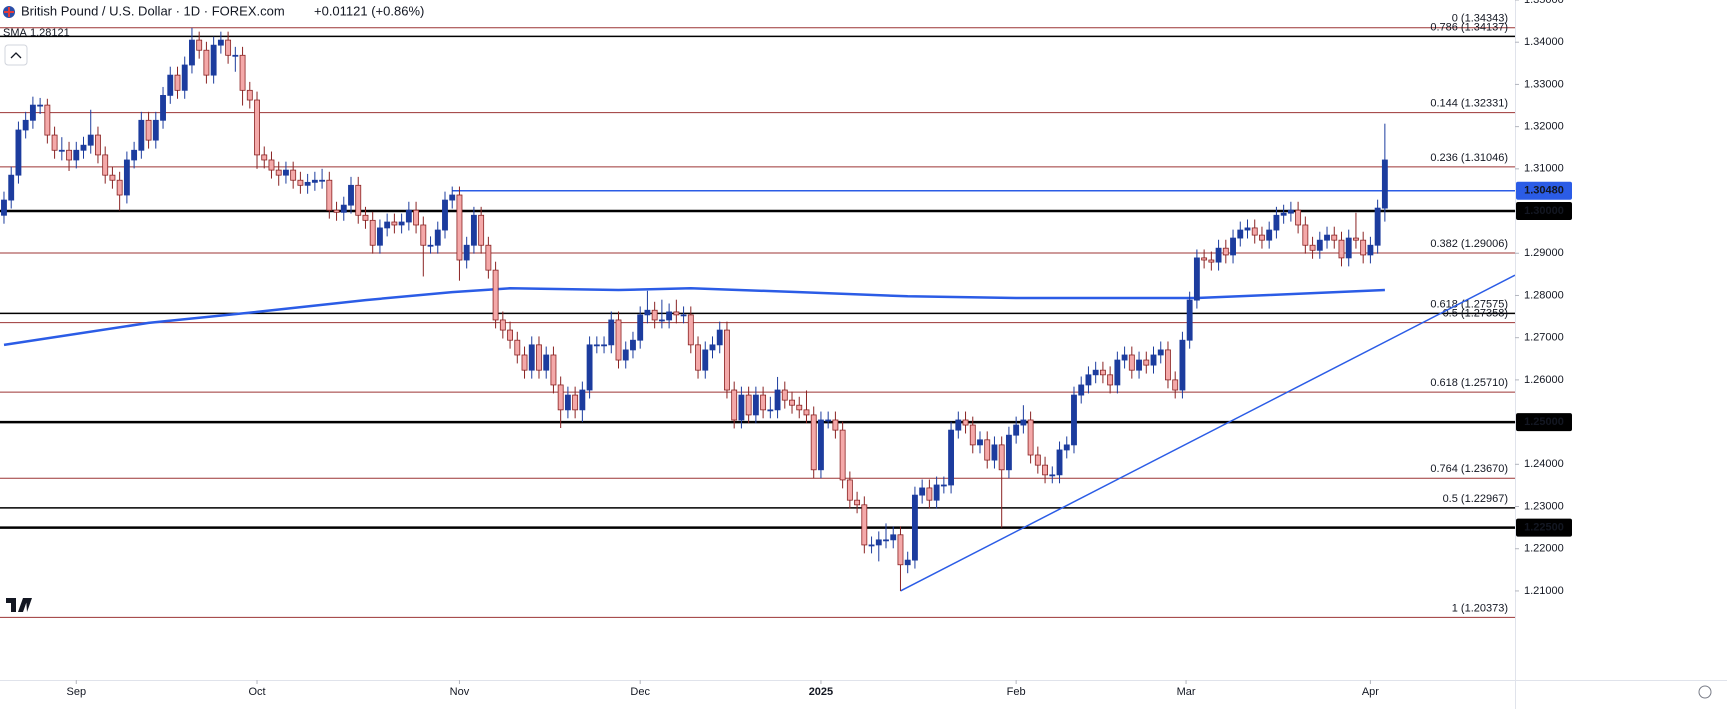  What do you see at coordinates (1186, 692) in the screenshot?
I see `x-tick-label: Mar` at bounding box center [1186, 692].